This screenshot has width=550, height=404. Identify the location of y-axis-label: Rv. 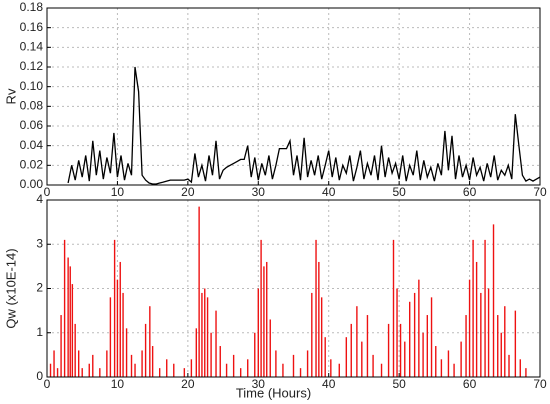
(10, 96).